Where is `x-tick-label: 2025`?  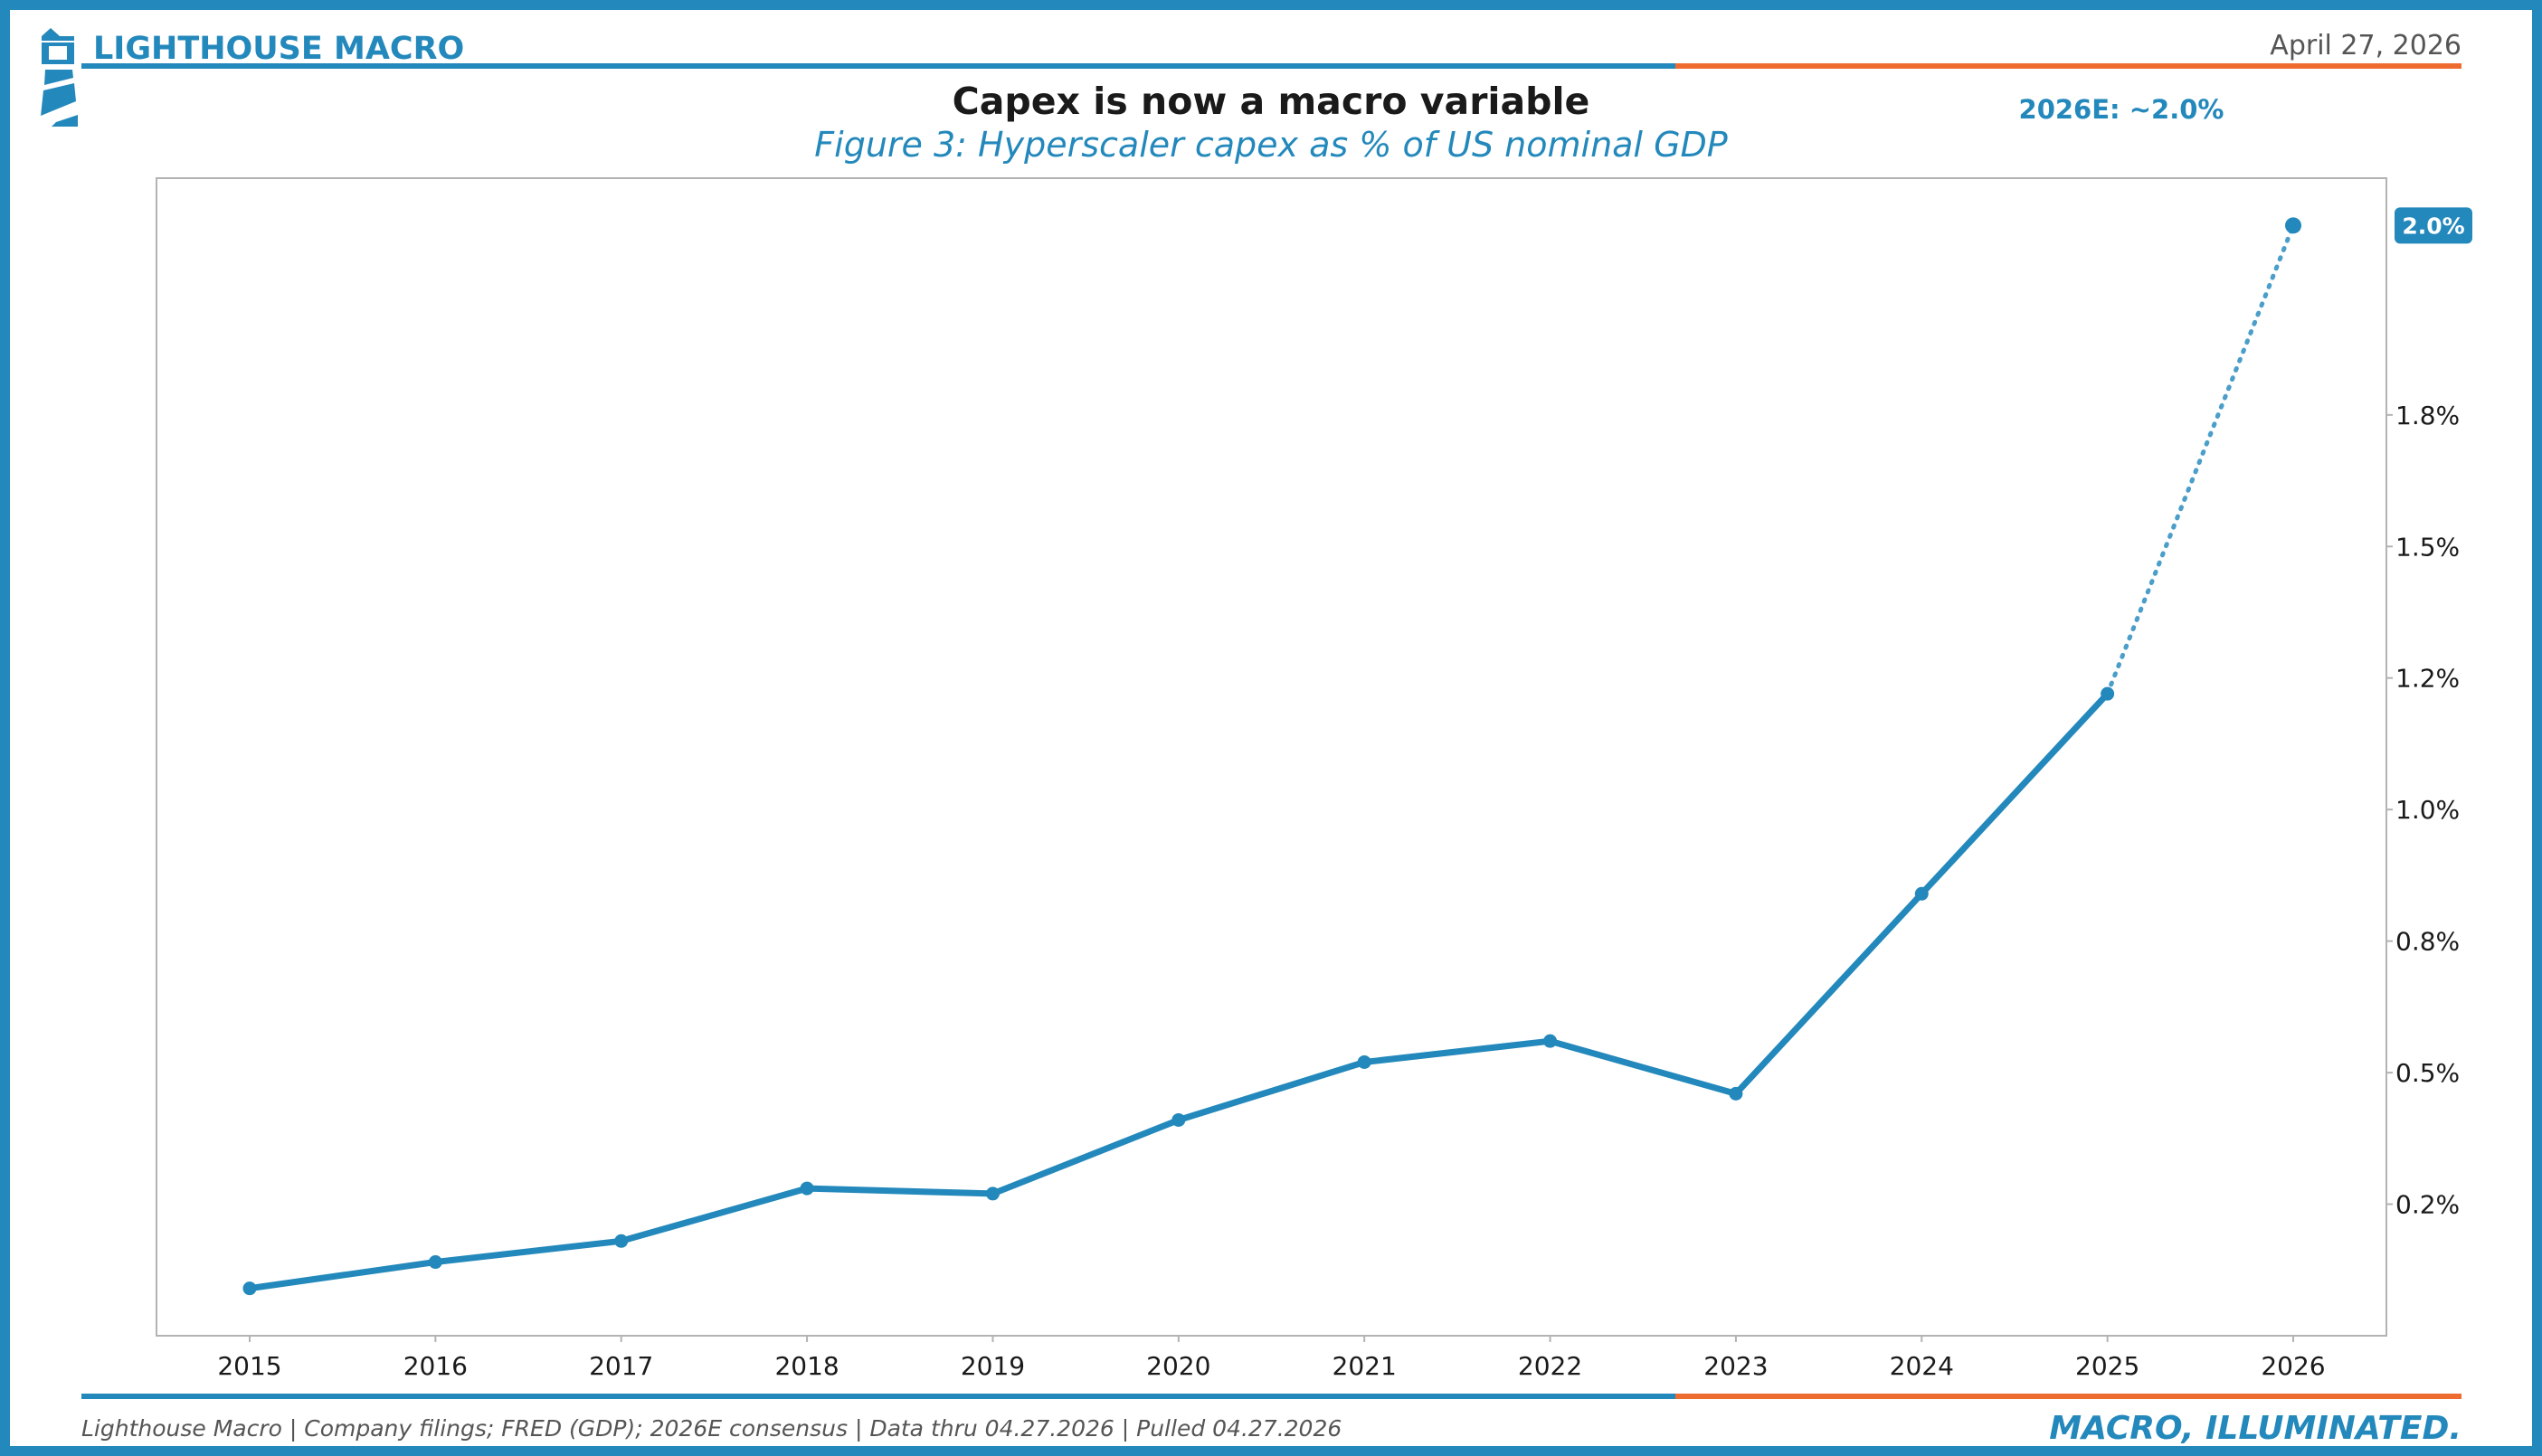 x-tick-label: 2025 is located at coordinates (2107, 1366).